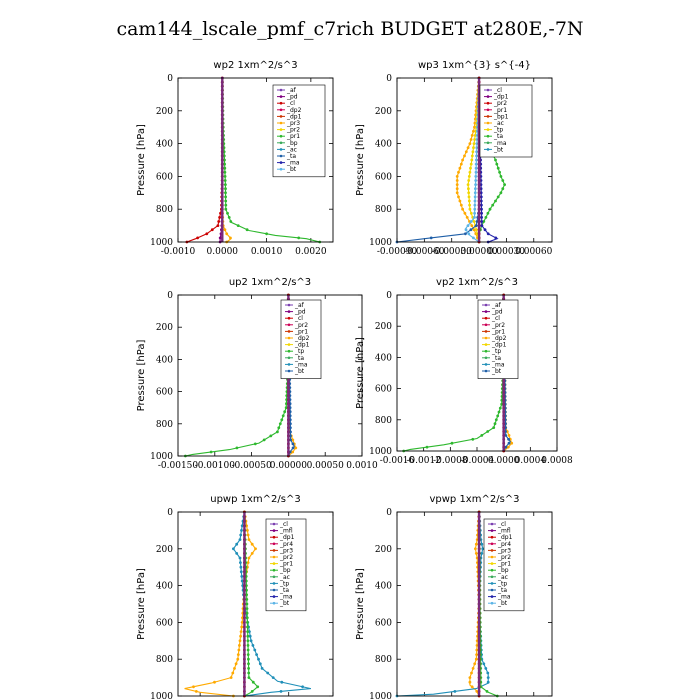  I want to click on legend-label: _tp, so click(284, 583).